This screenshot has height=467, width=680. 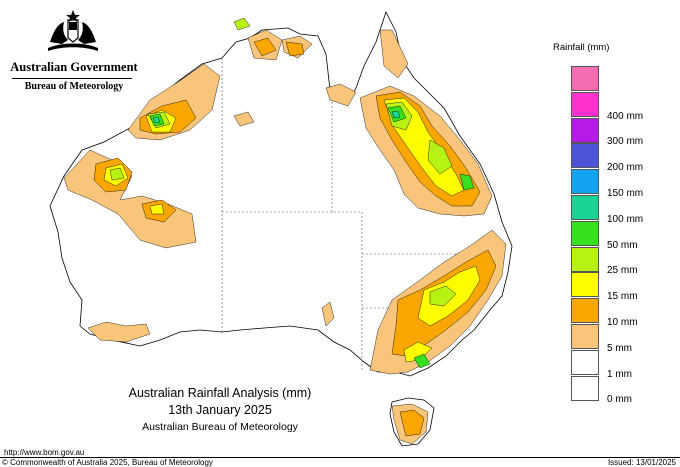 What do you see at coordinates (622, 297) in the screenshot?
I see `legend-label: 15 mm` at bounding box center [622, 297].